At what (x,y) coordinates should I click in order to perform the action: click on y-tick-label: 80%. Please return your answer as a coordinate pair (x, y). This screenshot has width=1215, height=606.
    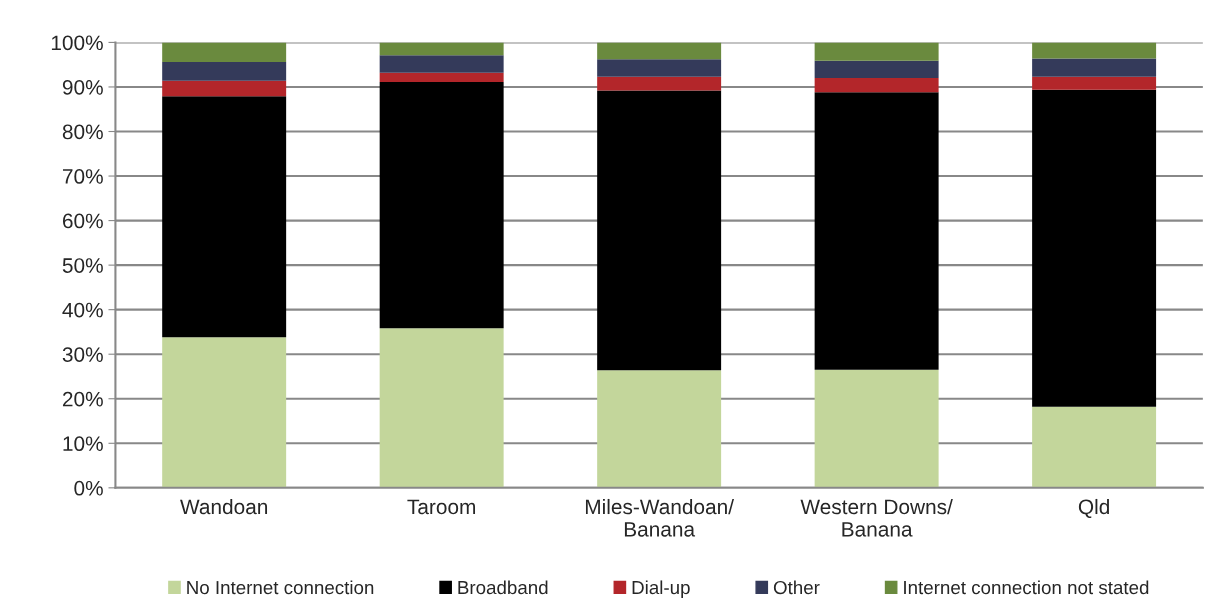
    Looking at the image, I should click on (82, 132).